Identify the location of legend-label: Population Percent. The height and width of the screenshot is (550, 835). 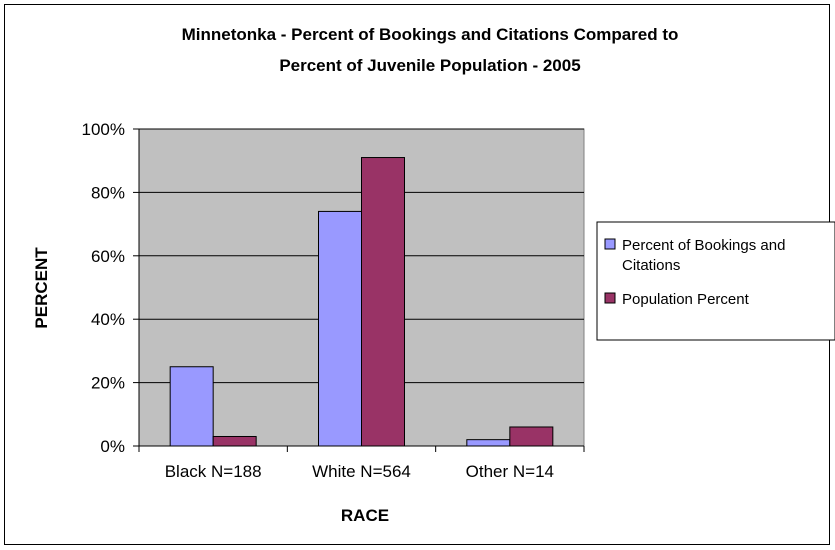
(686, 299).